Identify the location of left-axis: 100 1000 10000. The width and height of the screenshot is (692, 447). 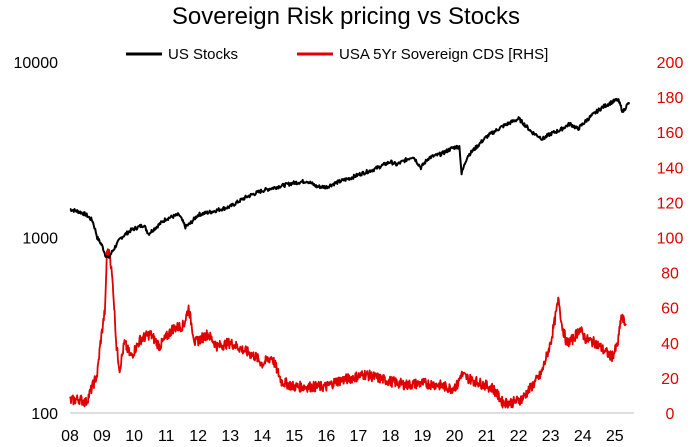
(36, 239).